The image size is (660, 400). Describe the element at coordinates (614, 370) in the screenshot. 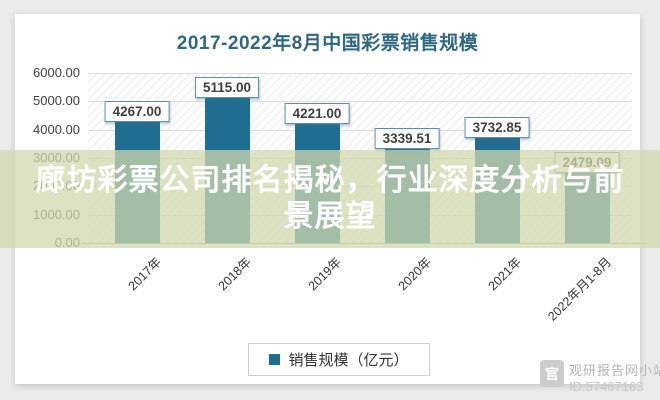

I see `watermark-site: 观研报告网小站` at that location.